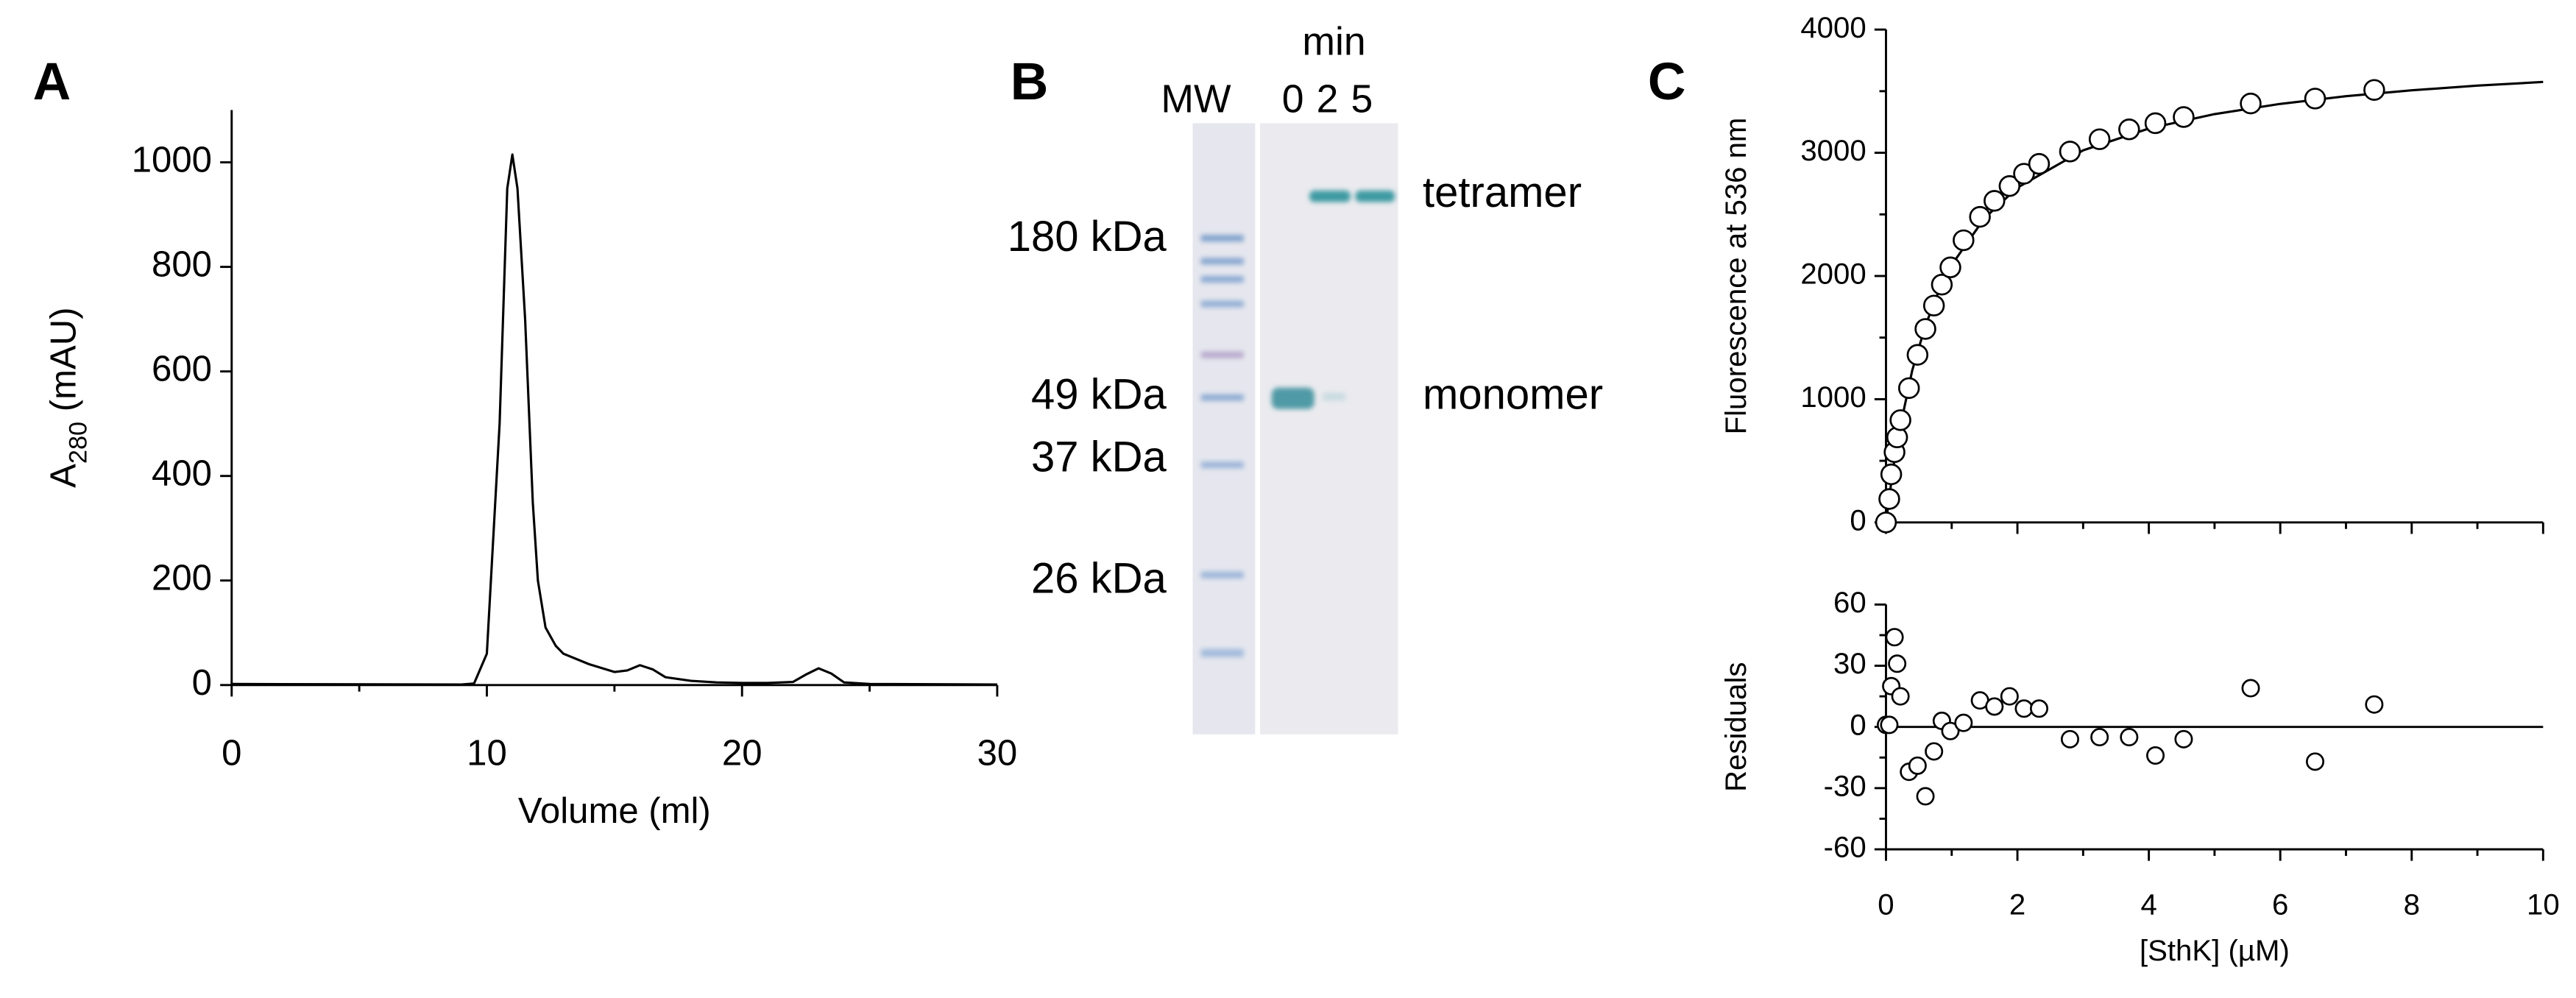 The height and width of the screenshot is (998, 2576). What do you see at coordinates (1196, 99) in the screenshot?
I see `lane-label: MW` at bounding box center [1196, 99].